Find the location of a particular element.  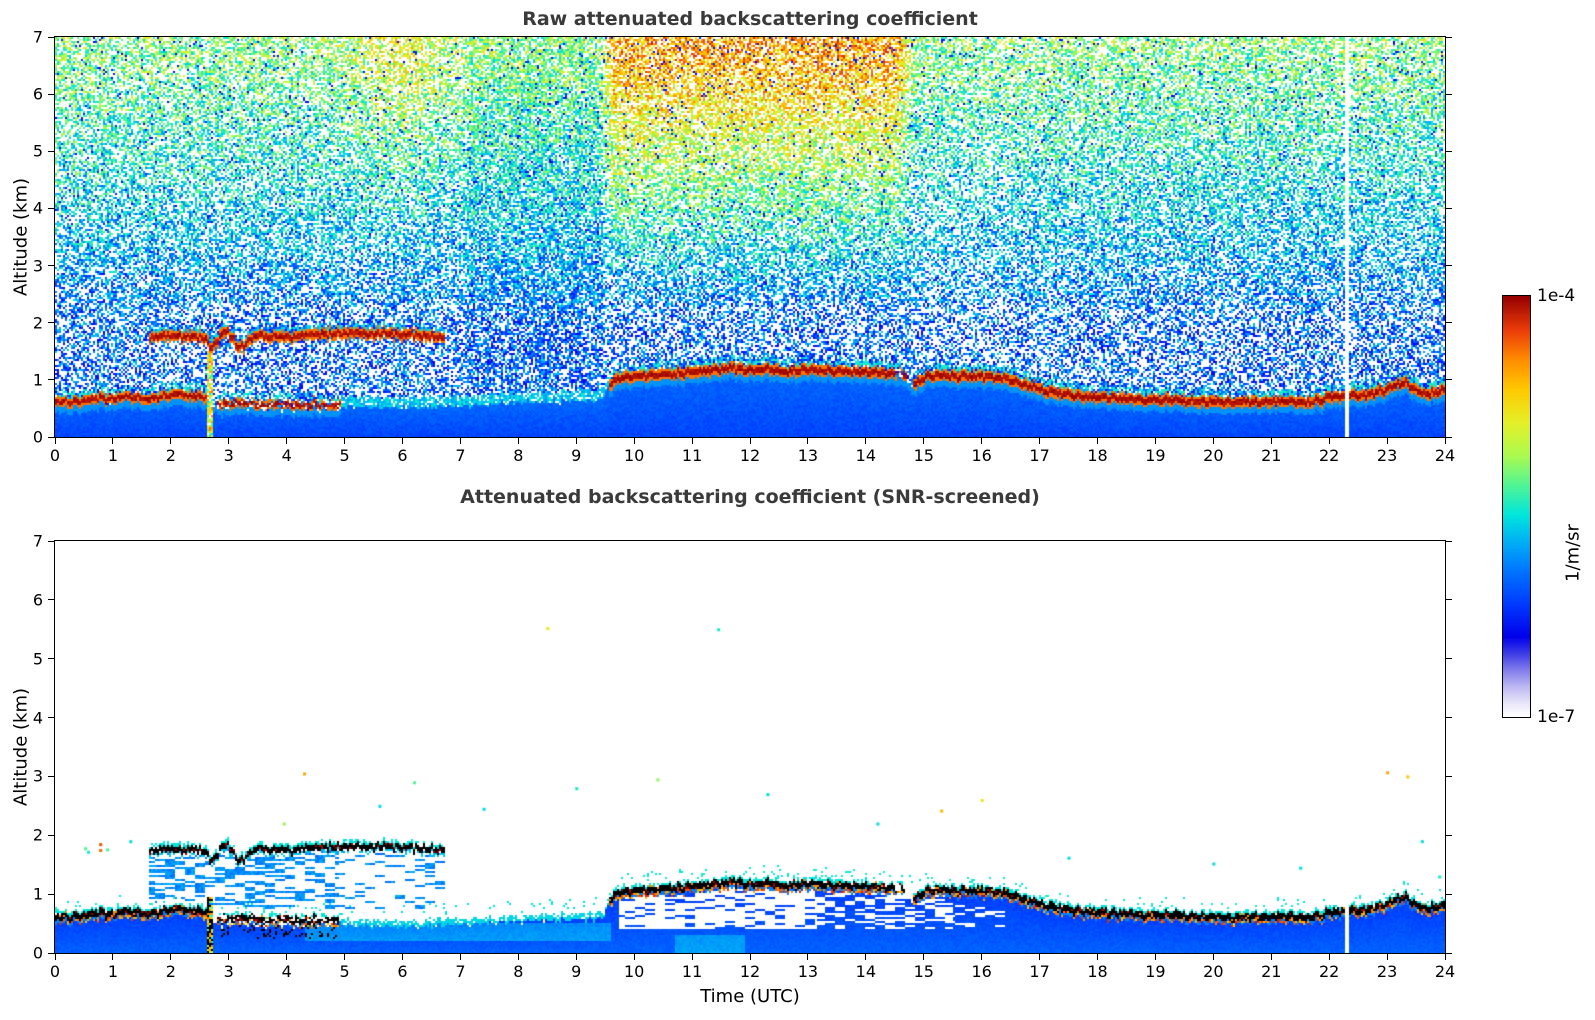

x-tick-label: 2 is located at coordinates (170, 971).